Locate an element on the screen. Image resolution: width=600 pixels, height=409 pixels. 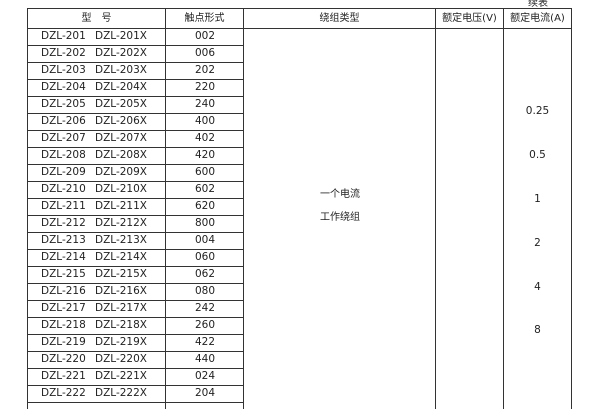
model-number: DZL-222 is located at coordinates (63, 393).